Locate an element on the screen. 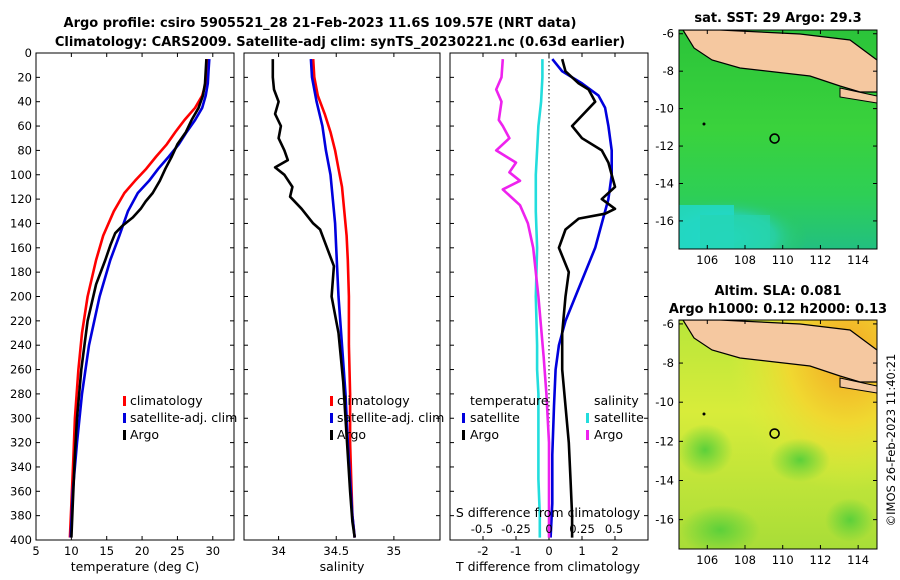 This screenshot has width=900, height=580. y-tick-label: 400 is located at coordinates (21, 540).